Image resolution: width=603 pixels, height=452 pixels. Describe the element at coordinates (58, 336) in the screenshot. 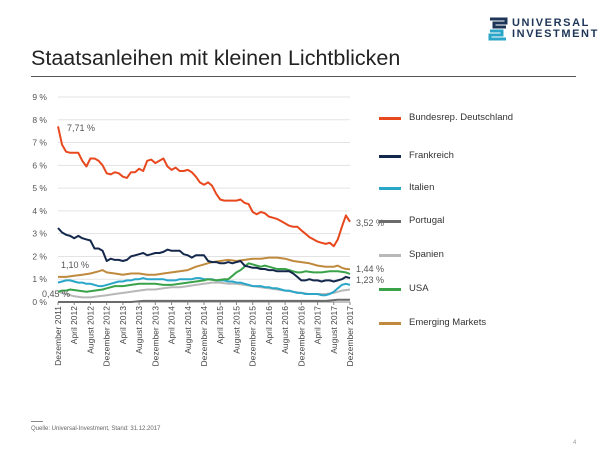

I see `x-tick-label: Dezember 2011` at that location.